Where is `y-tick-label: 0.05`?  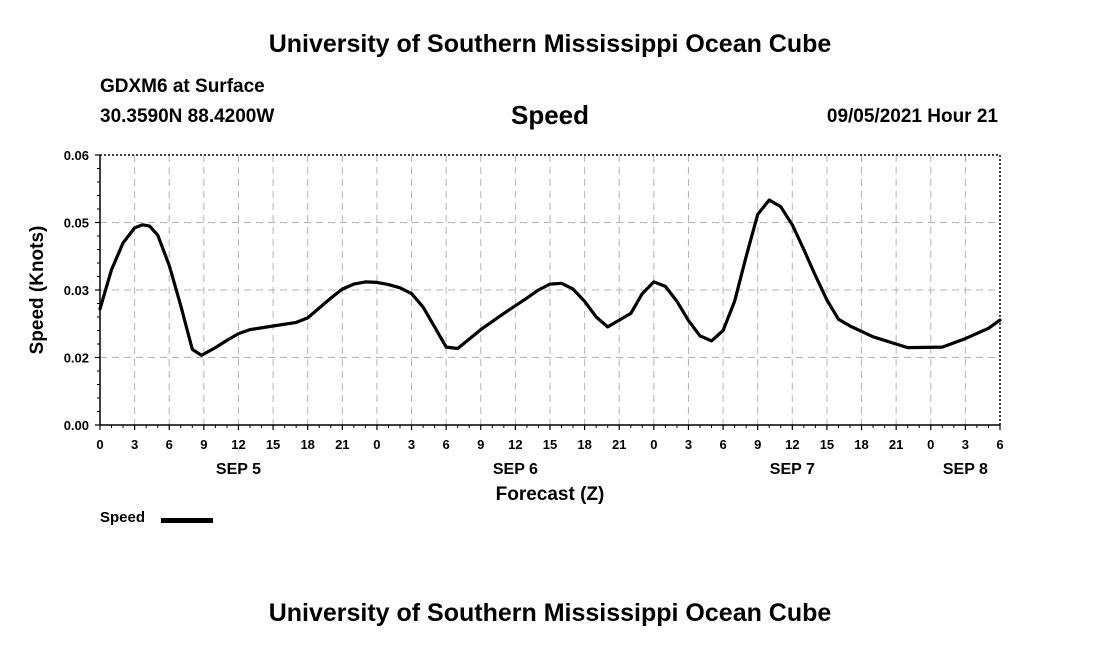 y-tick-label: 0.05 is located at coordinates (76, 223).